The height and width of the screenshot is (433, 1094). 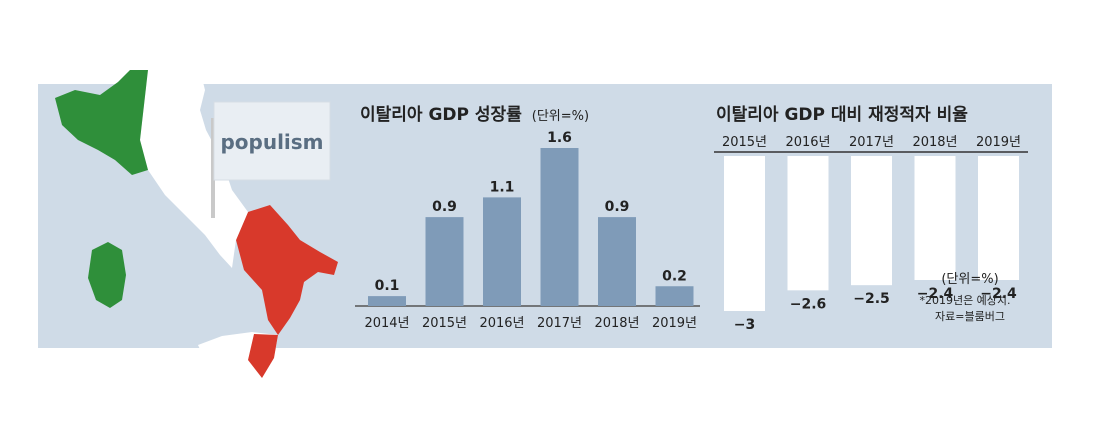 I want to click on growth-category-label: 2014년, so click(x=386, y=323).